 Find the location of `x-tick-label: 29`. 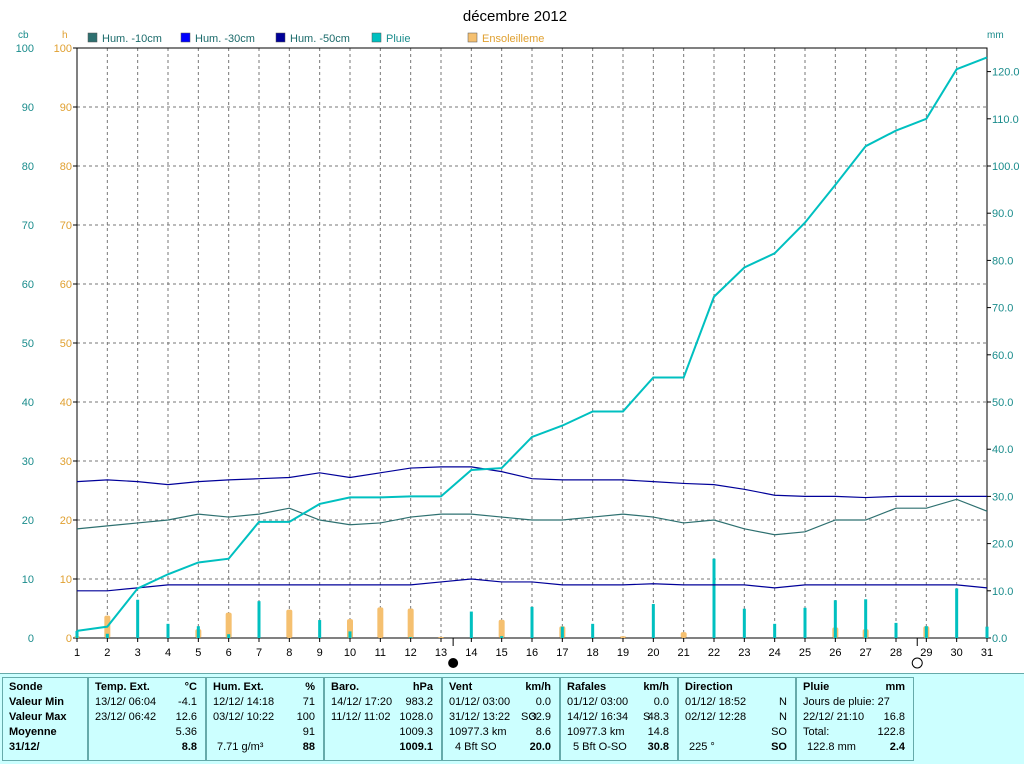

x-tick-label: 29 is located at coordinates (926, 653).